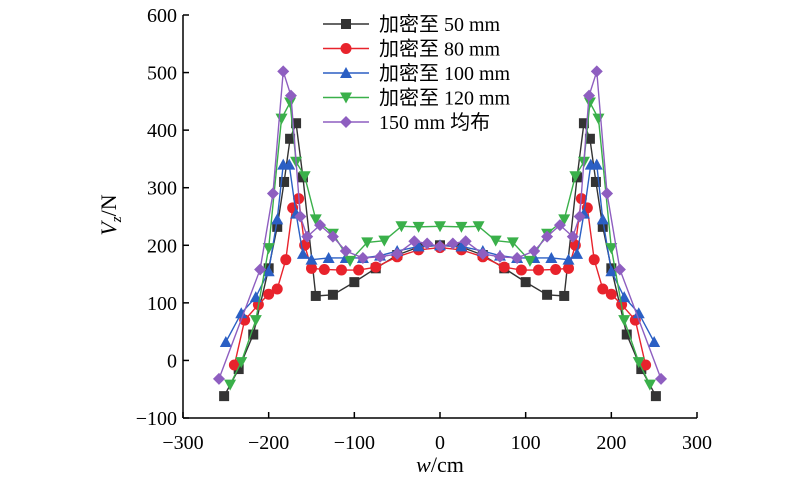  I want to click on legend-item: 加密至 100 mm, so click(417, 73).